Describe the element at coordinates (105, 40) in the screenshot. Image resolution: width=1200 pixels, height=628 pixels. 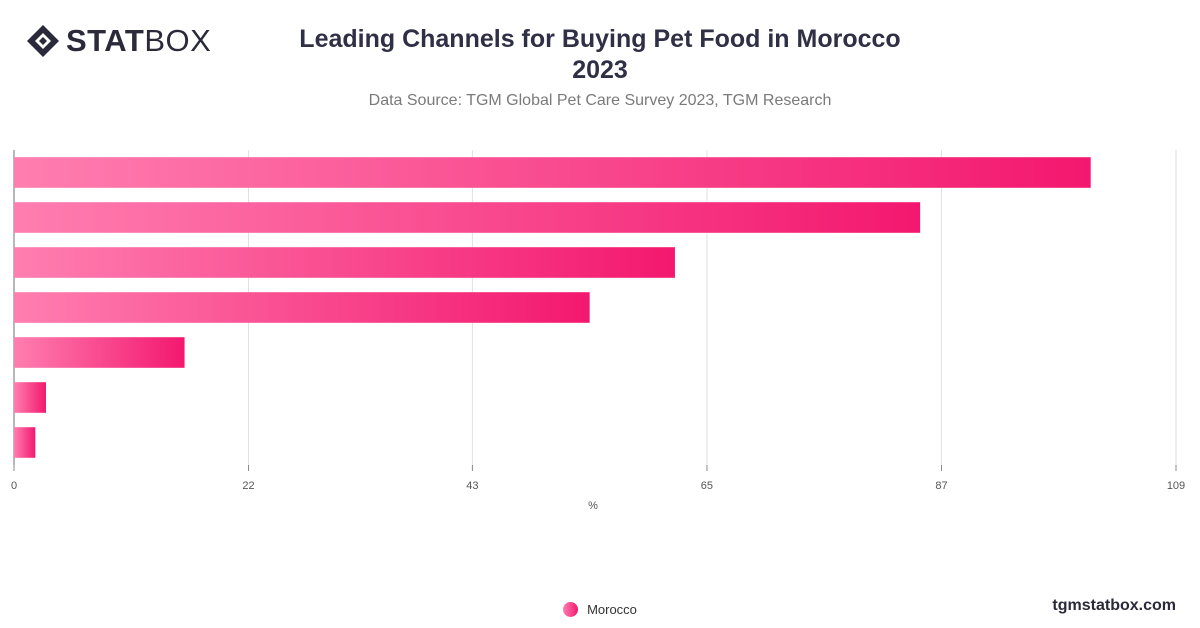
I see `logo-bold-text: STAT` at that location.